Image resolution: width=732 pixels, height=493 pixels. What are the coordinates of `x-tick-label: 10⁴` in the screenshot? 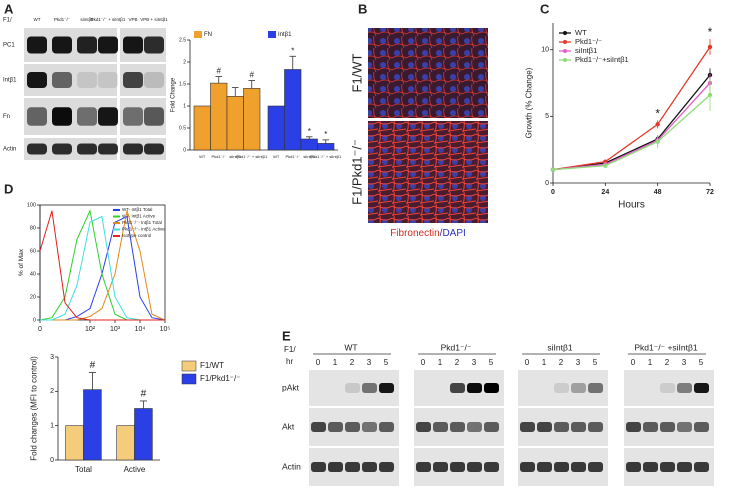 It's located at (140, 329).